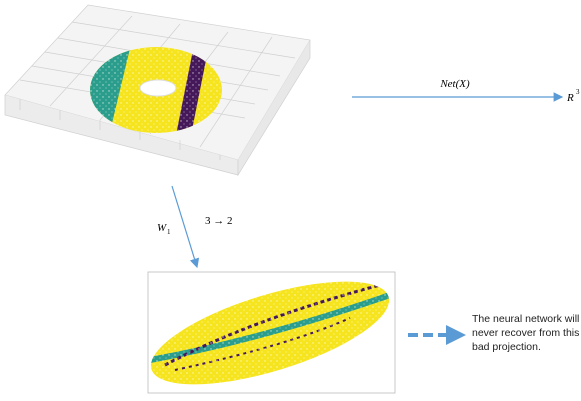 This screenshot has height=401, width=581. Describe the element at coordinates (525, 333) in the screenshot. I see `caption-line: never recover from this` at that location.